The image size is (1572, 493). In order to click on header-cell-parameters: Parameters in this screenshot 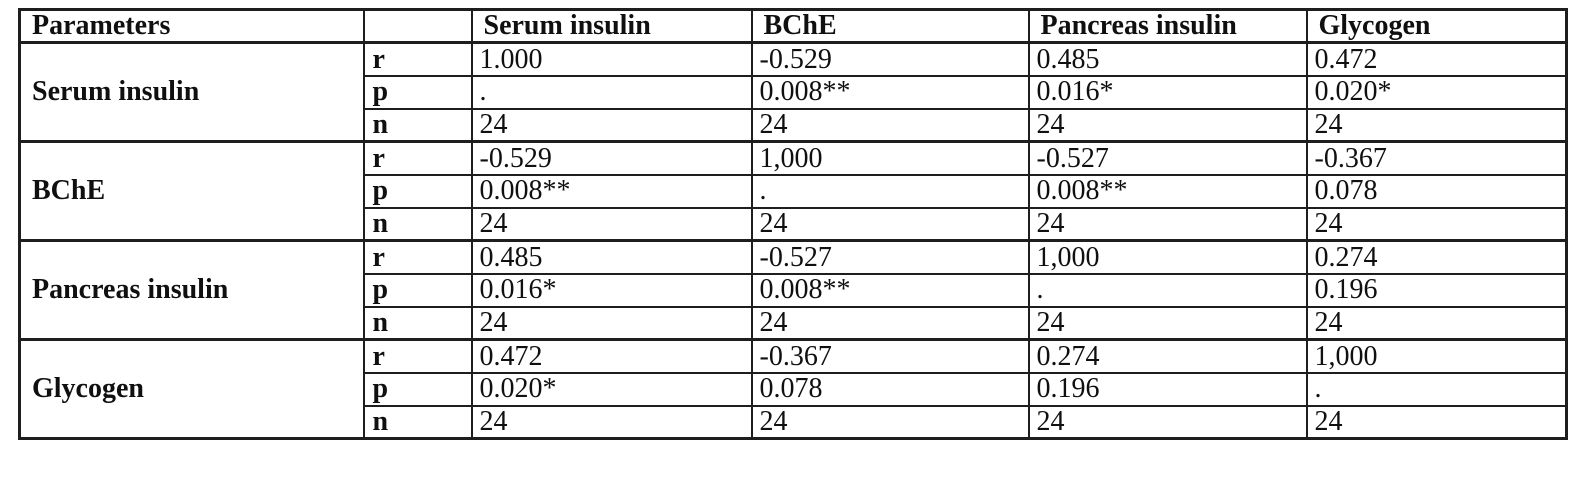, I will do `click(191, 26)`.